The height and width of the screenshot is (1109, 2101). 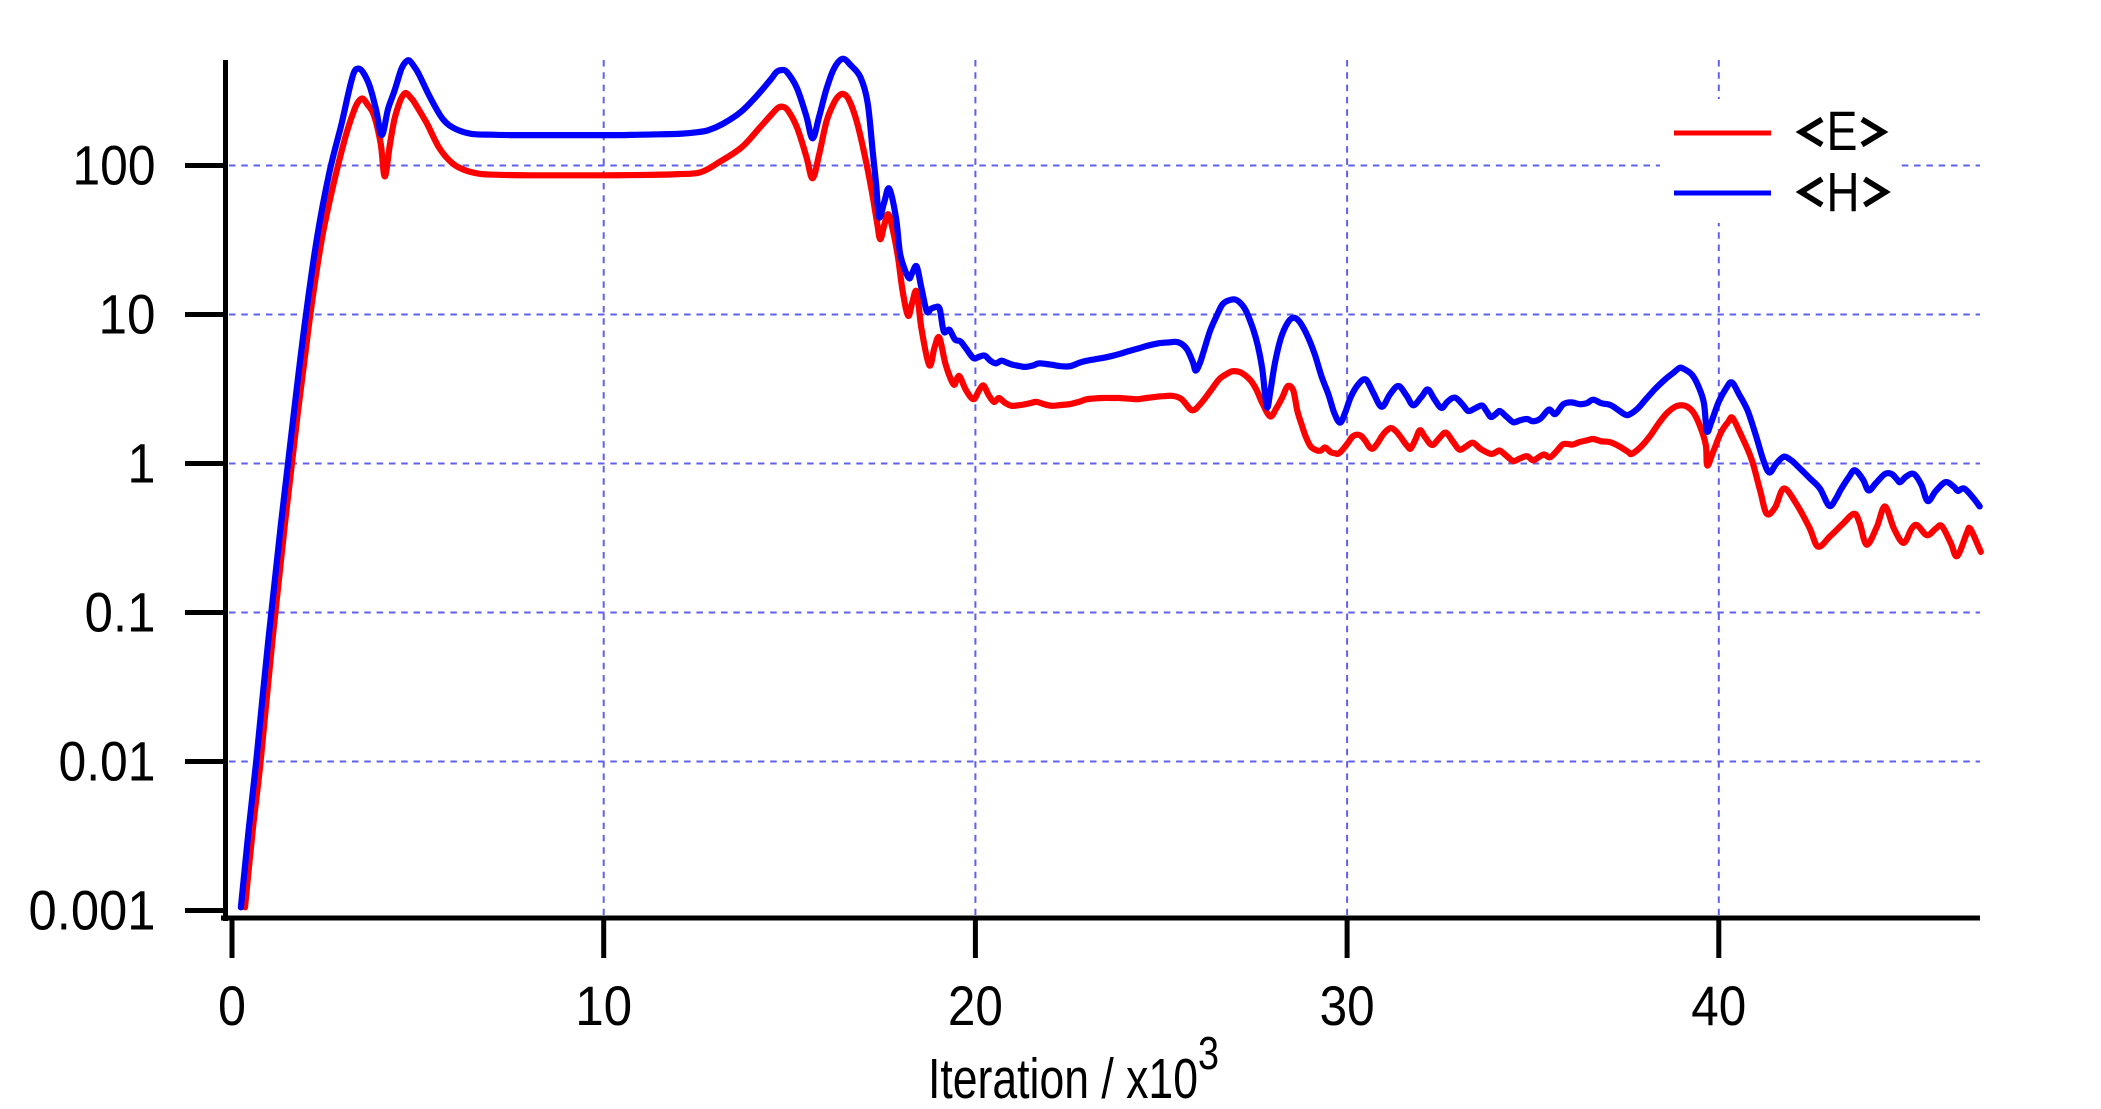 What do you see at coordinates (1718, 1005) in the screenshot?
I see `svg-text: 40` at bounding box center [1718, 1005].